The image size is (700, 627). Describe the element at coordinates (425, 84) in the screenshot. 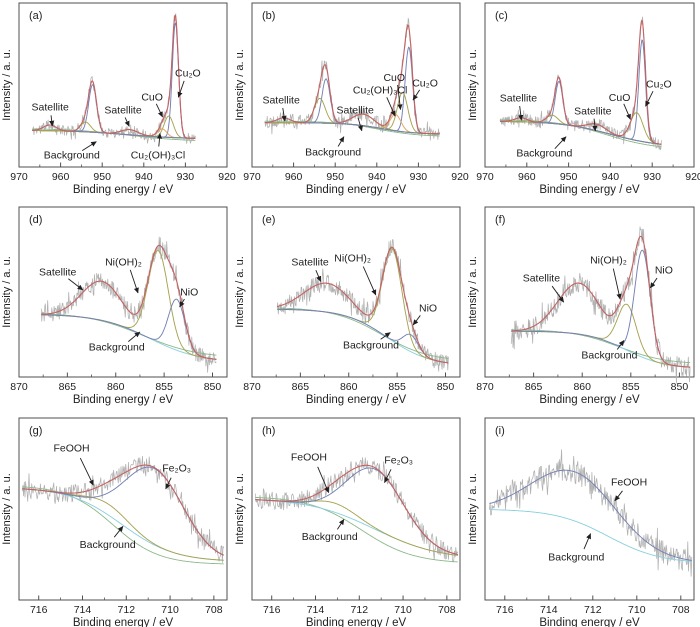

I see `b-annotation-cu2o: Cu₂O` at that location.